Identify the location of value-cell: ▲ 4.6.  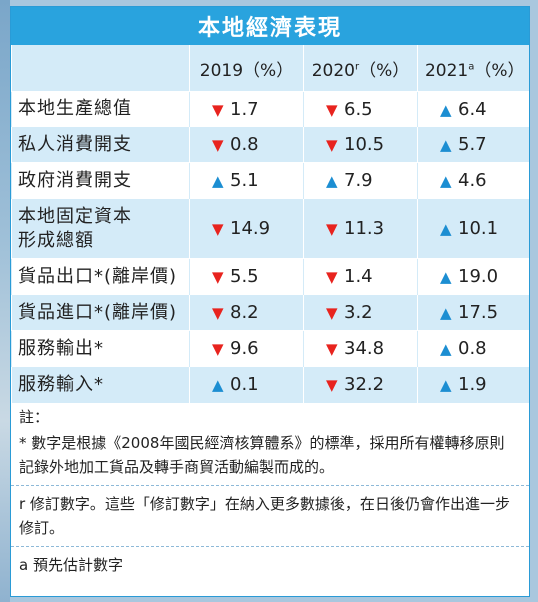
(473, 180).